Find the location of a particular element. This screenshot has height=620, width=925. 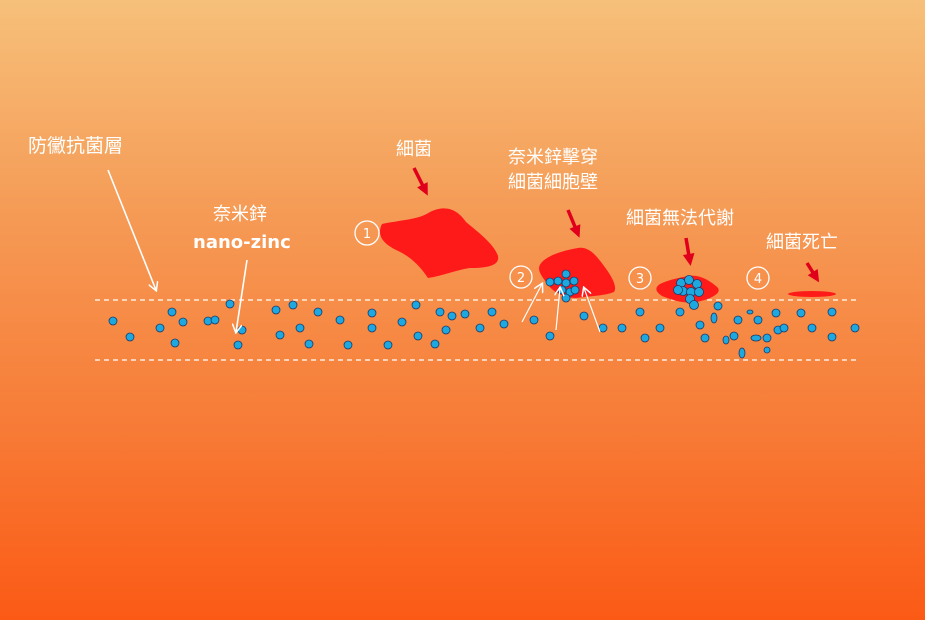

bacteria-label: 細菌 is located at coordinates (414, 149).